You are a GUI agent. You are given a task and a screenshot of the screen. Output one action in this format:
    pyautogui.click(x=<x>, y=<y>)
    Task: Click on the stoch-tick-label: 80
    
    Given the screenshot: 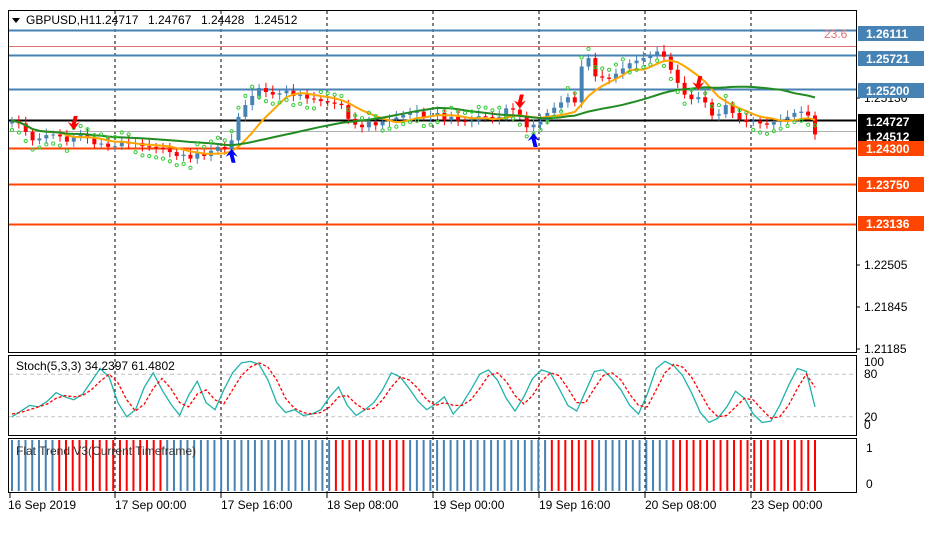 What is the action you would take?
    pyautogui.click(x=871, y=374)
    